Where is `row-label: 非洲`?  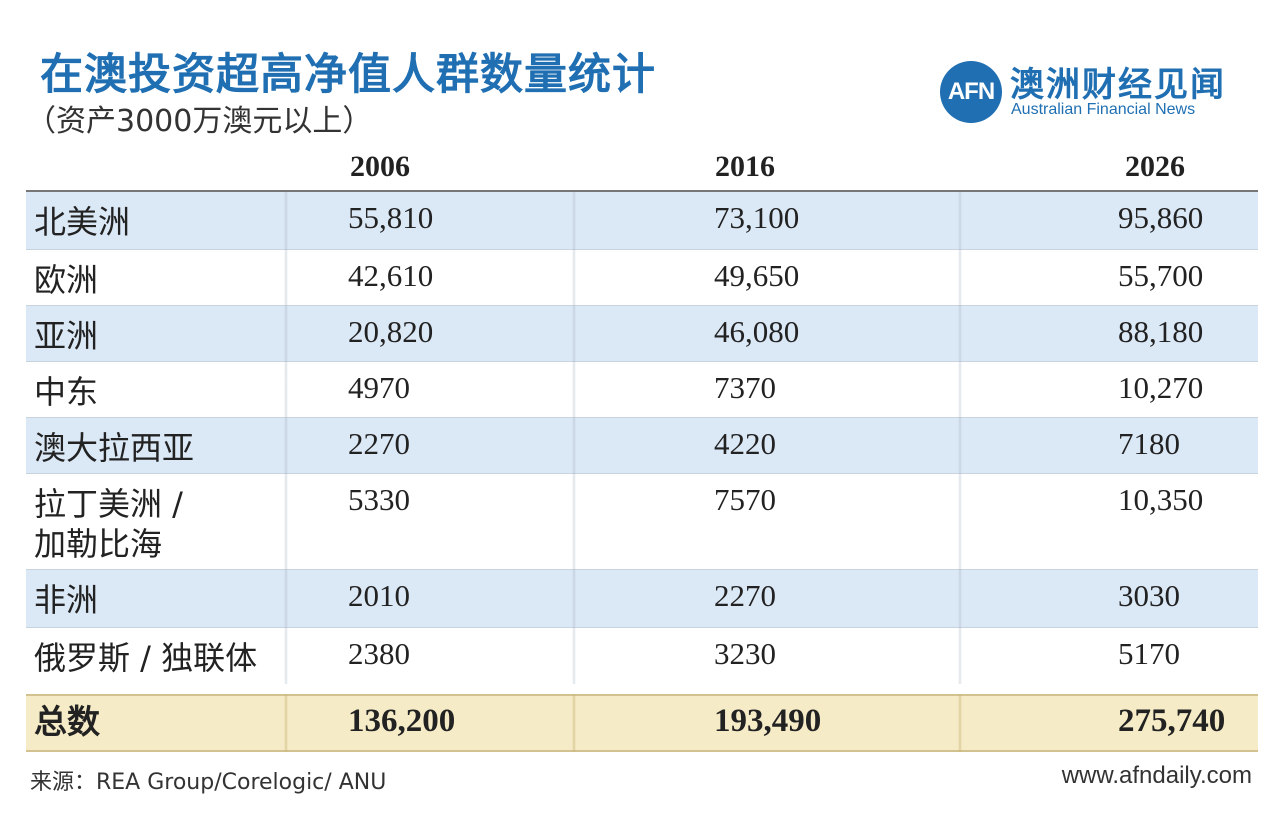 row-label: 非洲 is located at coordinates (66, 600).